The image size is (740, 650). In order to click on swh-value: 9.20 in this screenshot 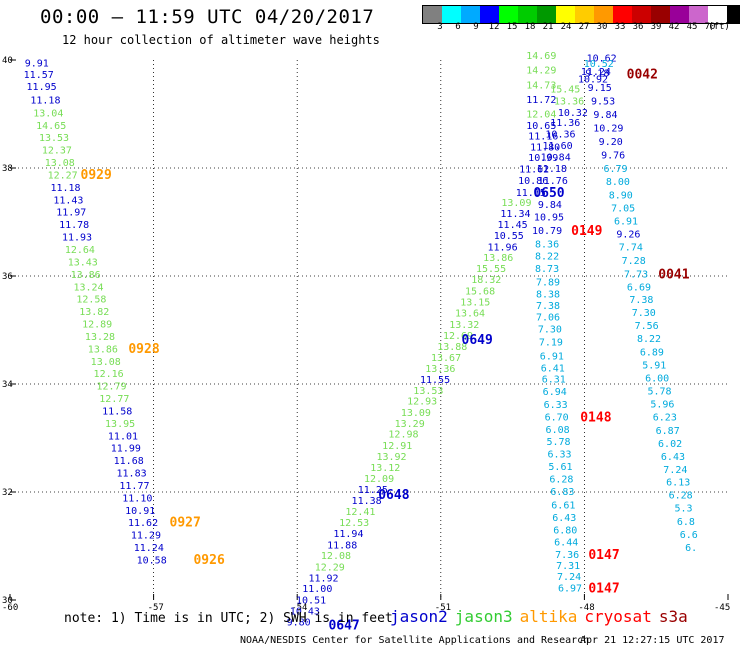, I will do `click(611, 142)`.